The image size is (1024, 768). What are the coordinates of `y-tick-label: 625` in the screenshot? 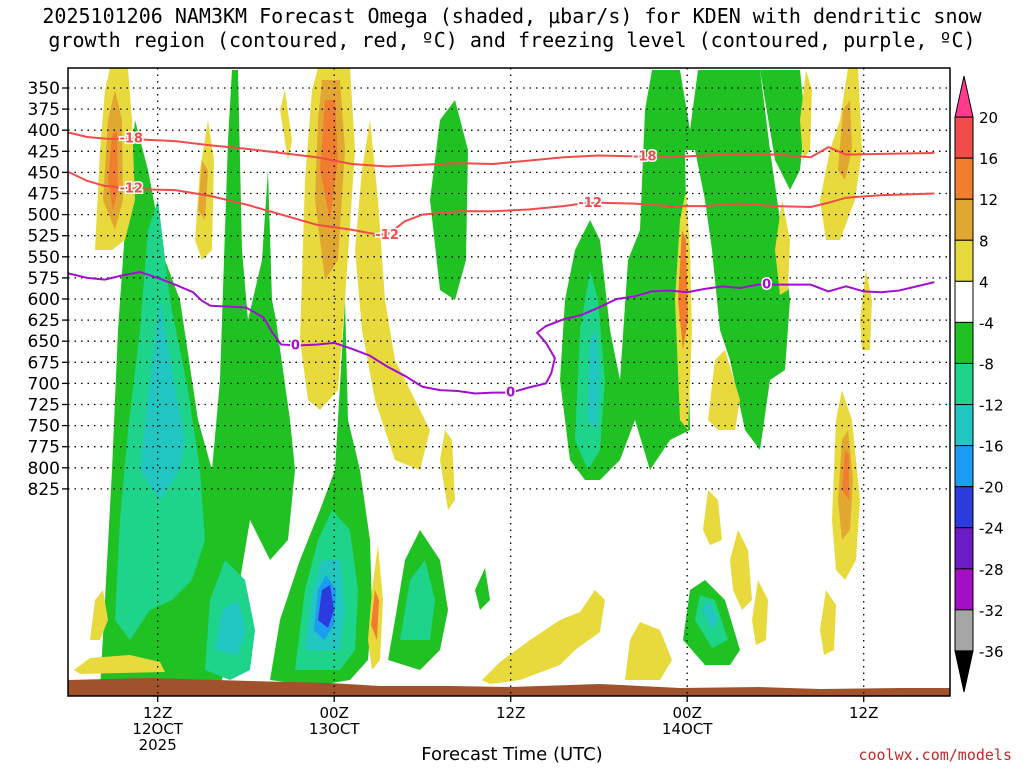 It's located at (44, 321).